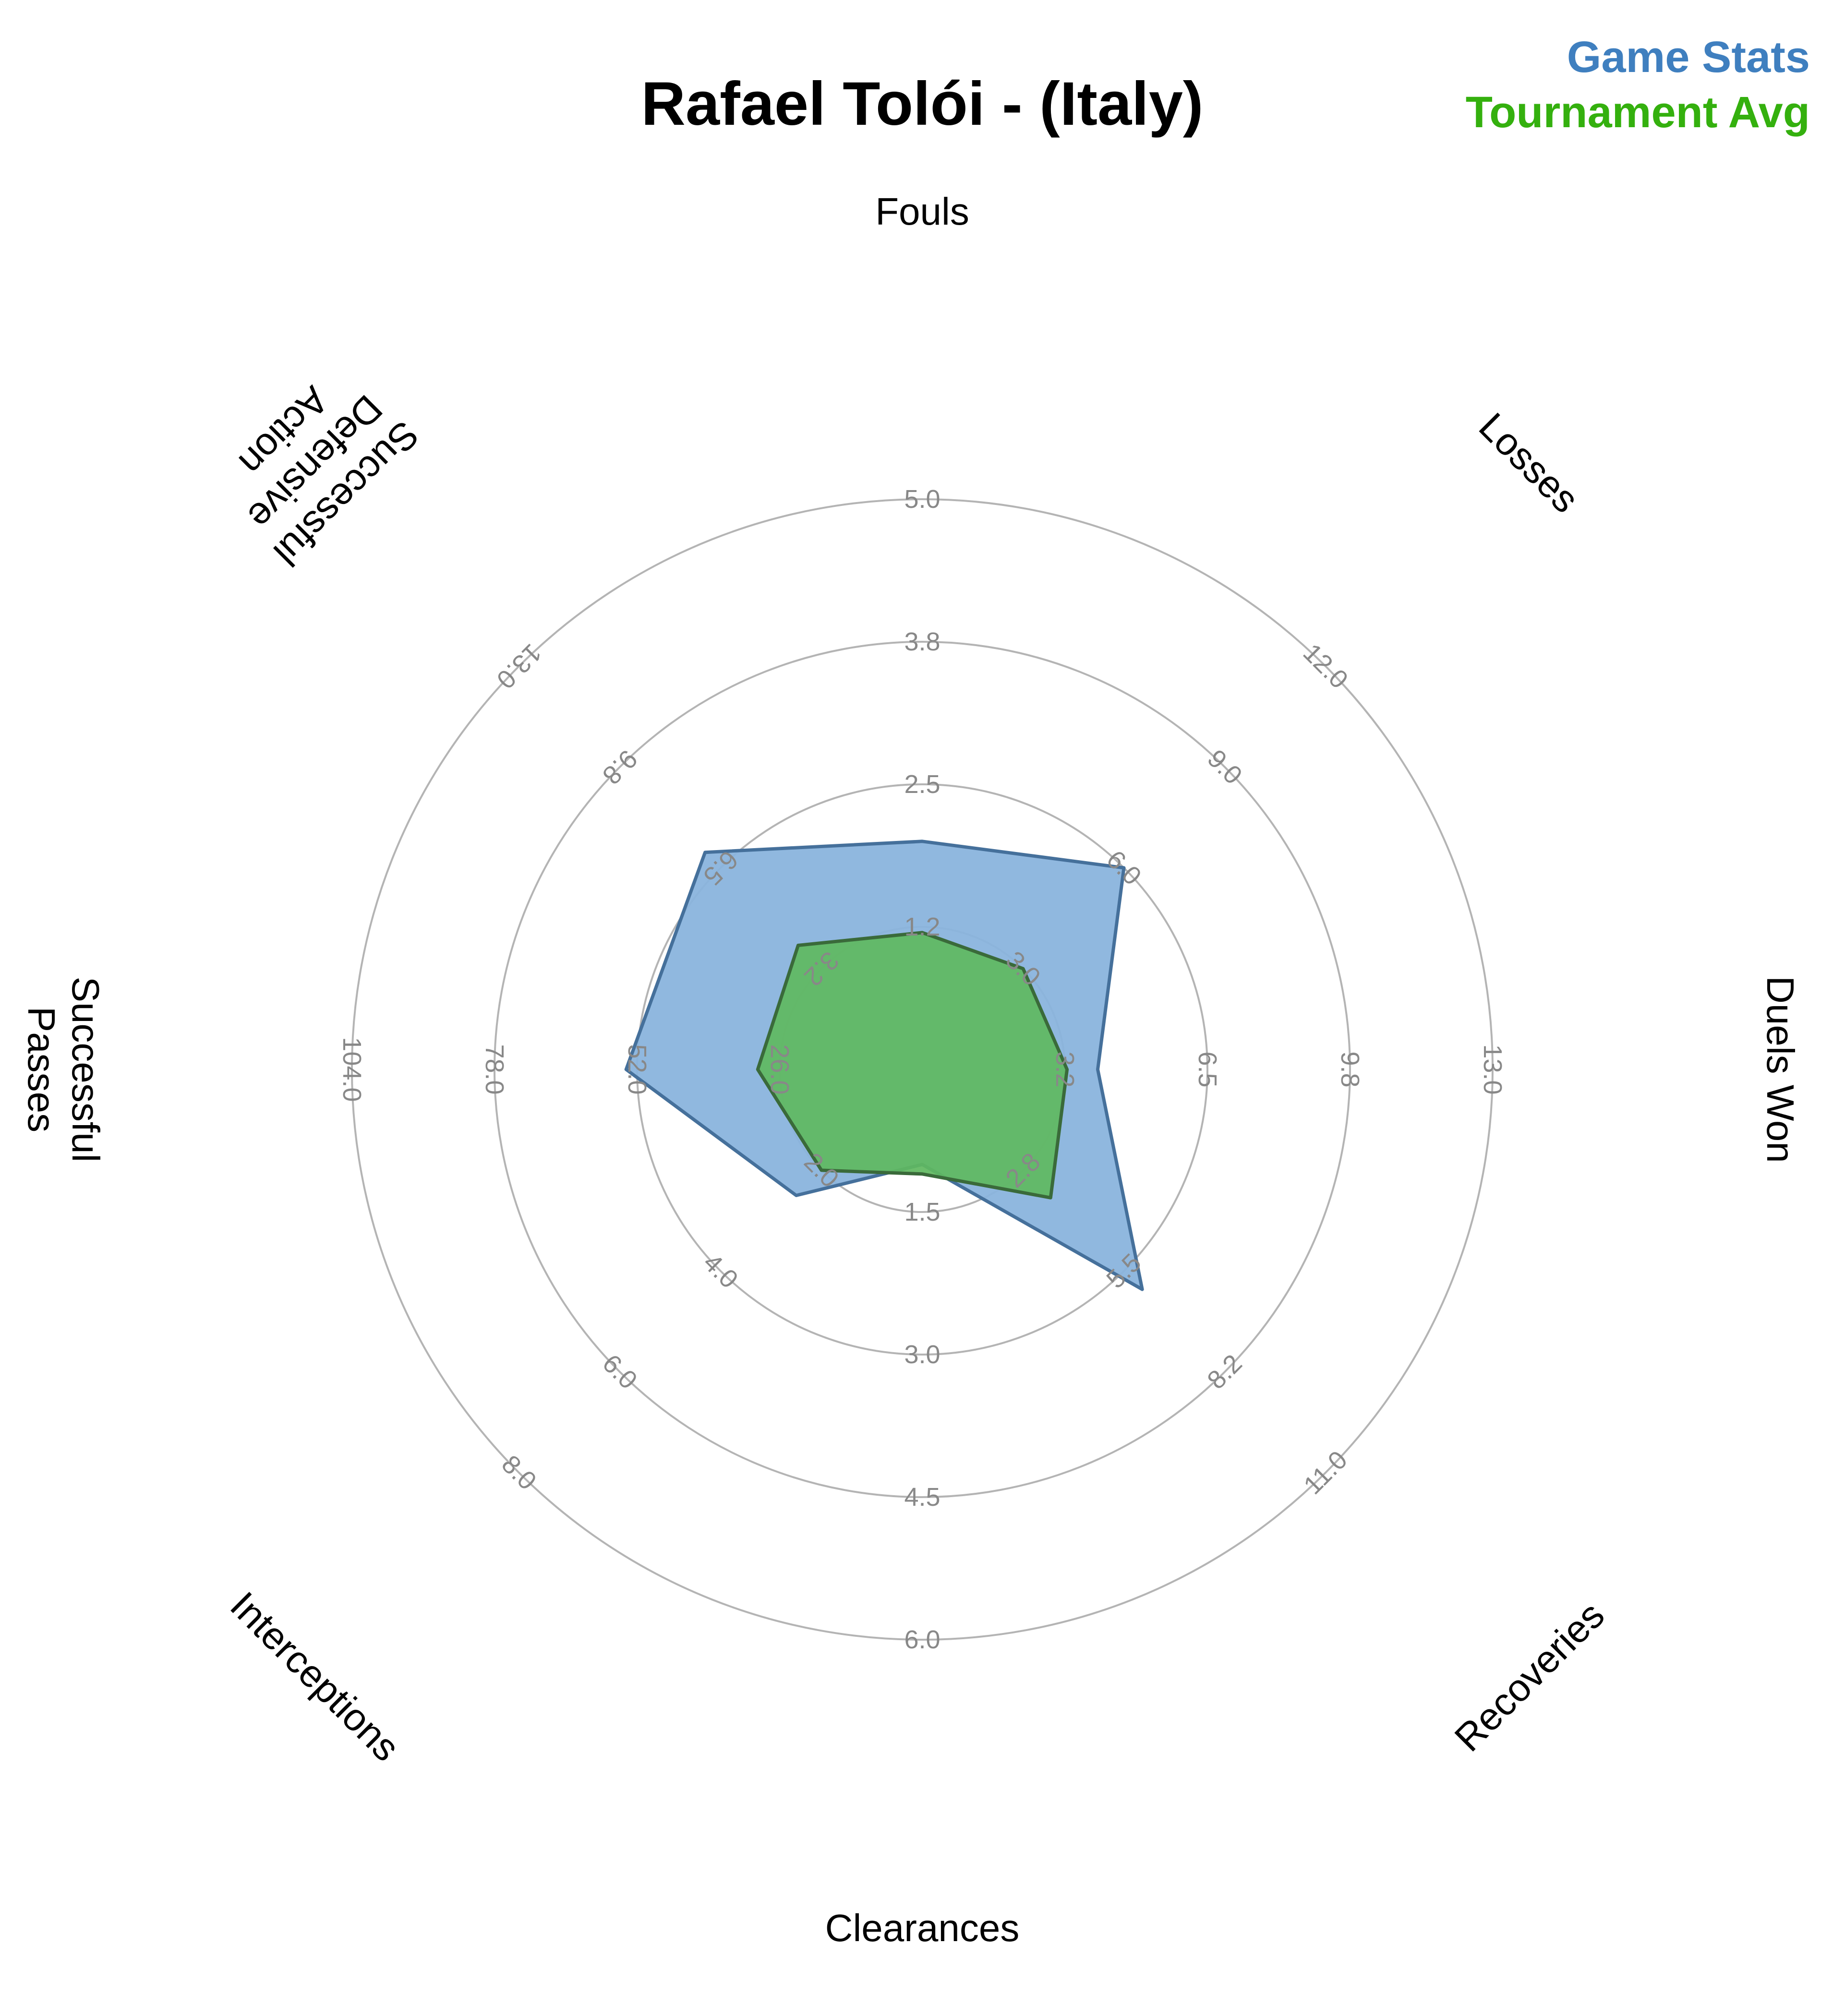  I want to click on tick-label: 5.0, so click(922, 499).